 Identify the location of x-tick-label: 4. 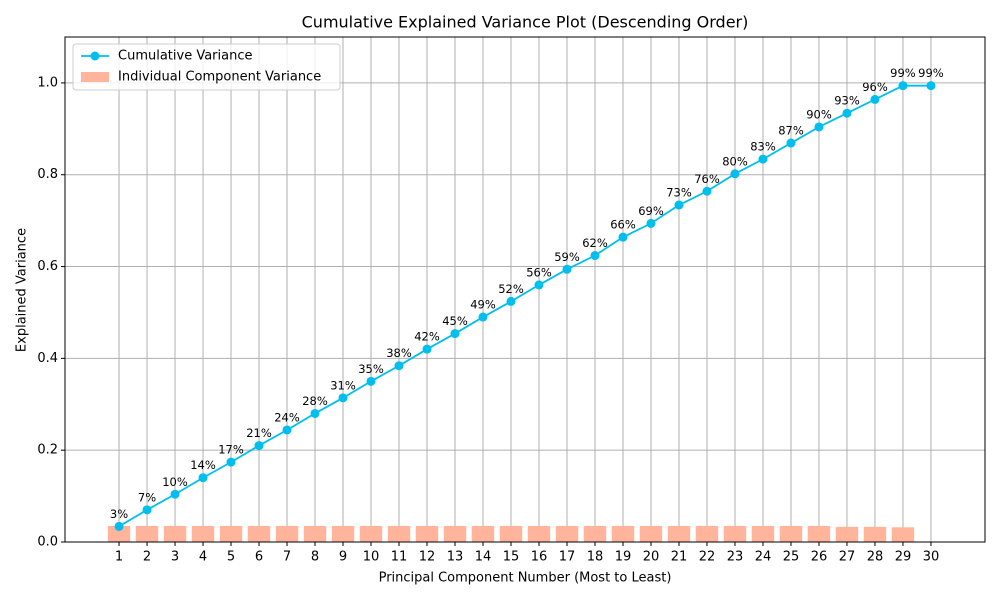
(203, 557).